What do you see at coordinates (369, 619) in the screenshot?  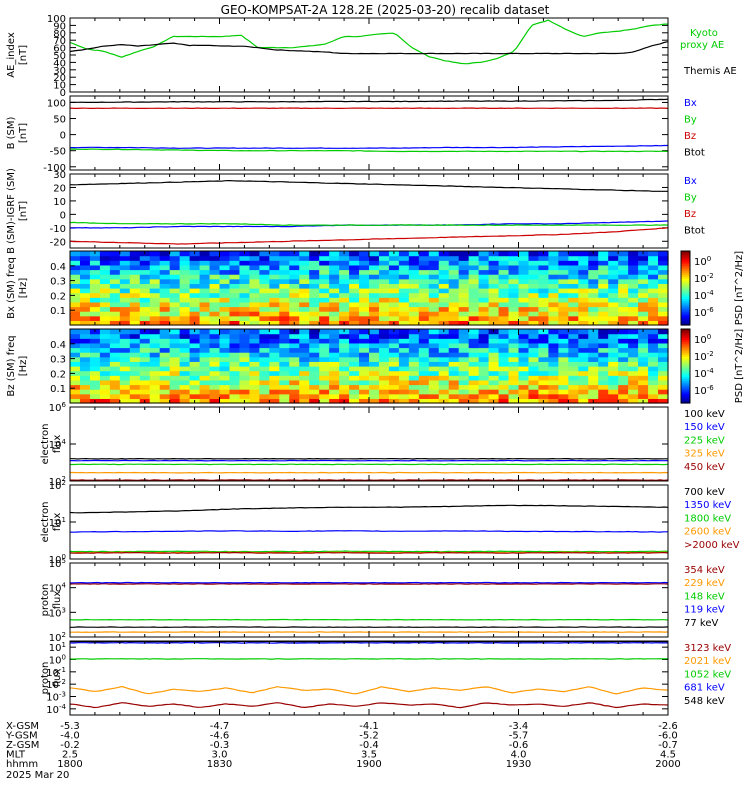 I see `series-148-kev` at bounding box center [369, 619].